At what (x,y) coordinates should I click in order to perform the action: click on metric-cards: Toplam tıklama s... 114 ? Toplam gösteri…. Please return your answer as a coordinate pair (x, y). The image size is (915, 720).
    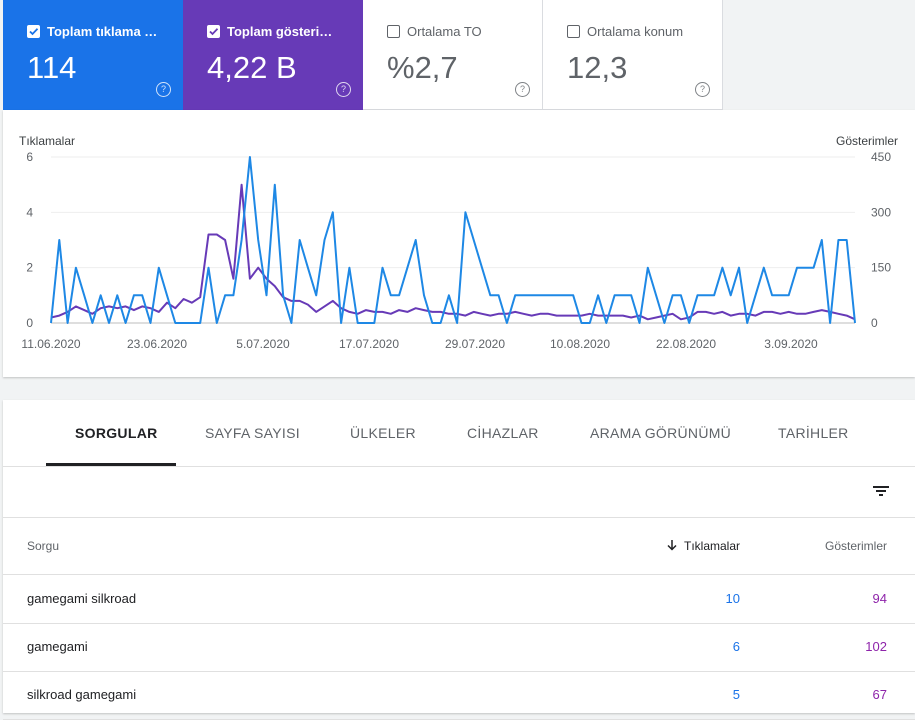
    Looking at the image, I should click on (363, 55).